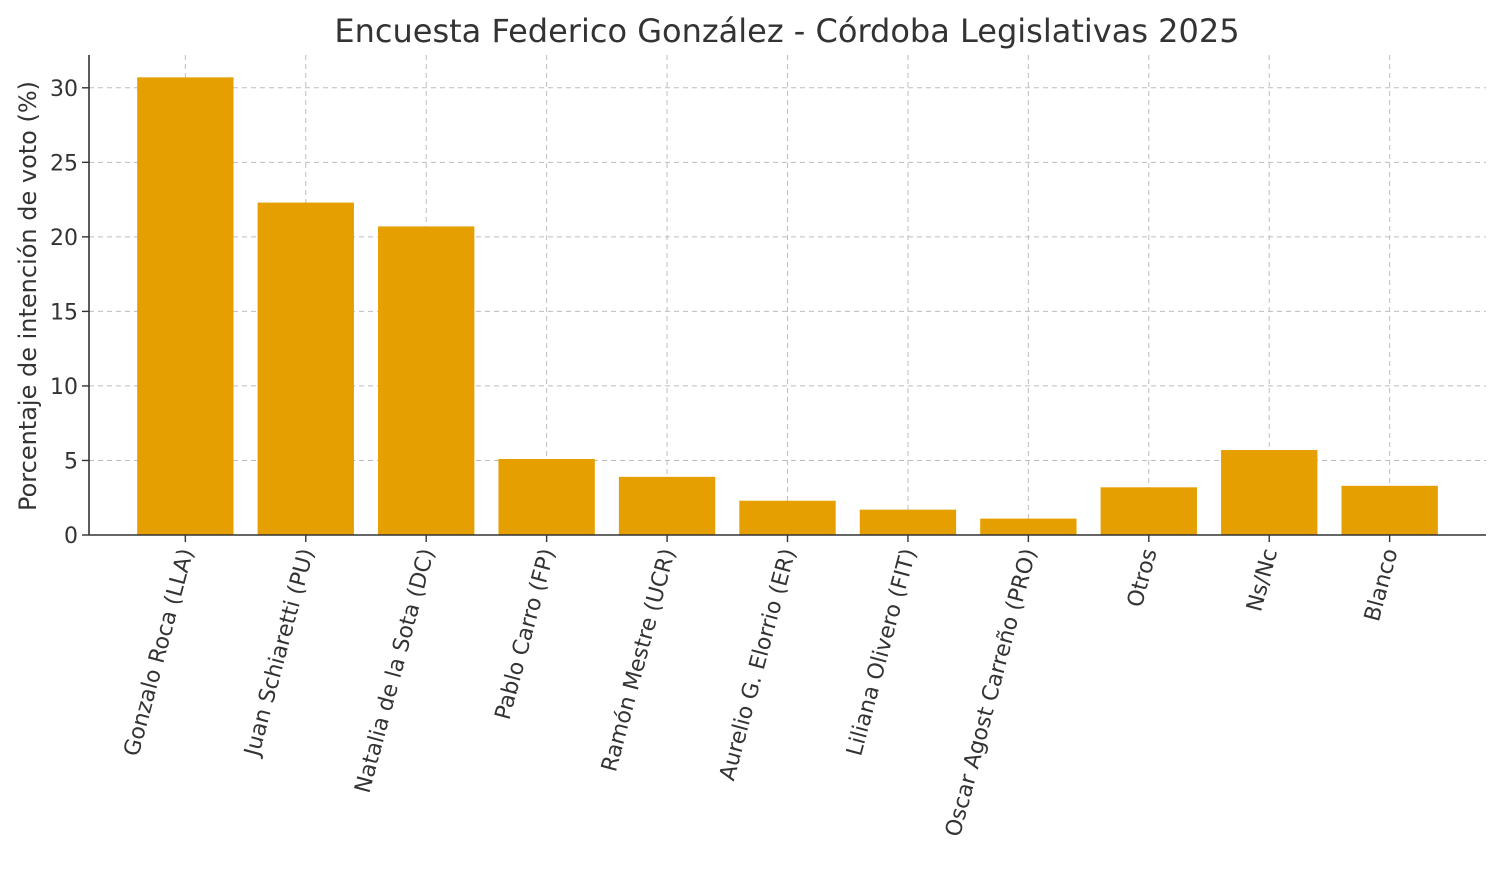  I want to click on x-tick-label: Juan Schiaretti (PU), so click(280, 653).